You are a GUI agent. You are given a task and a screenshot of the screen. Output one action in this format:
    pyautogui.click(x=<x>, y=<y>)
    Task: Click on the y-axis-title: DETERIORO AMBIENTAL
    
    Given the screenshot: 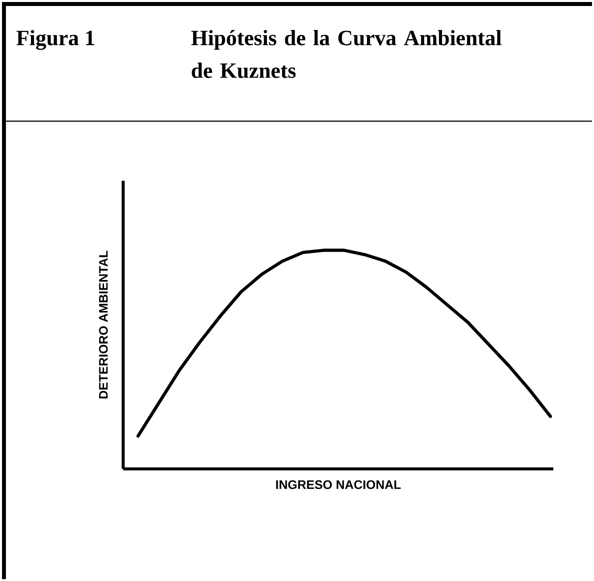 What is the action you would take?
    pyautogui.click(x=103, y=324)
    